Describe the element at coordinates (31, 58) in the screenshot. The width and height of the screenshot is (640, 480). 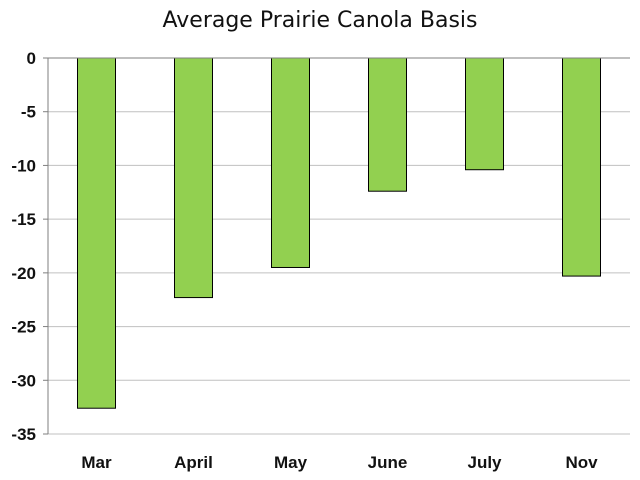
I see `y-tick-label: 0` at that location.